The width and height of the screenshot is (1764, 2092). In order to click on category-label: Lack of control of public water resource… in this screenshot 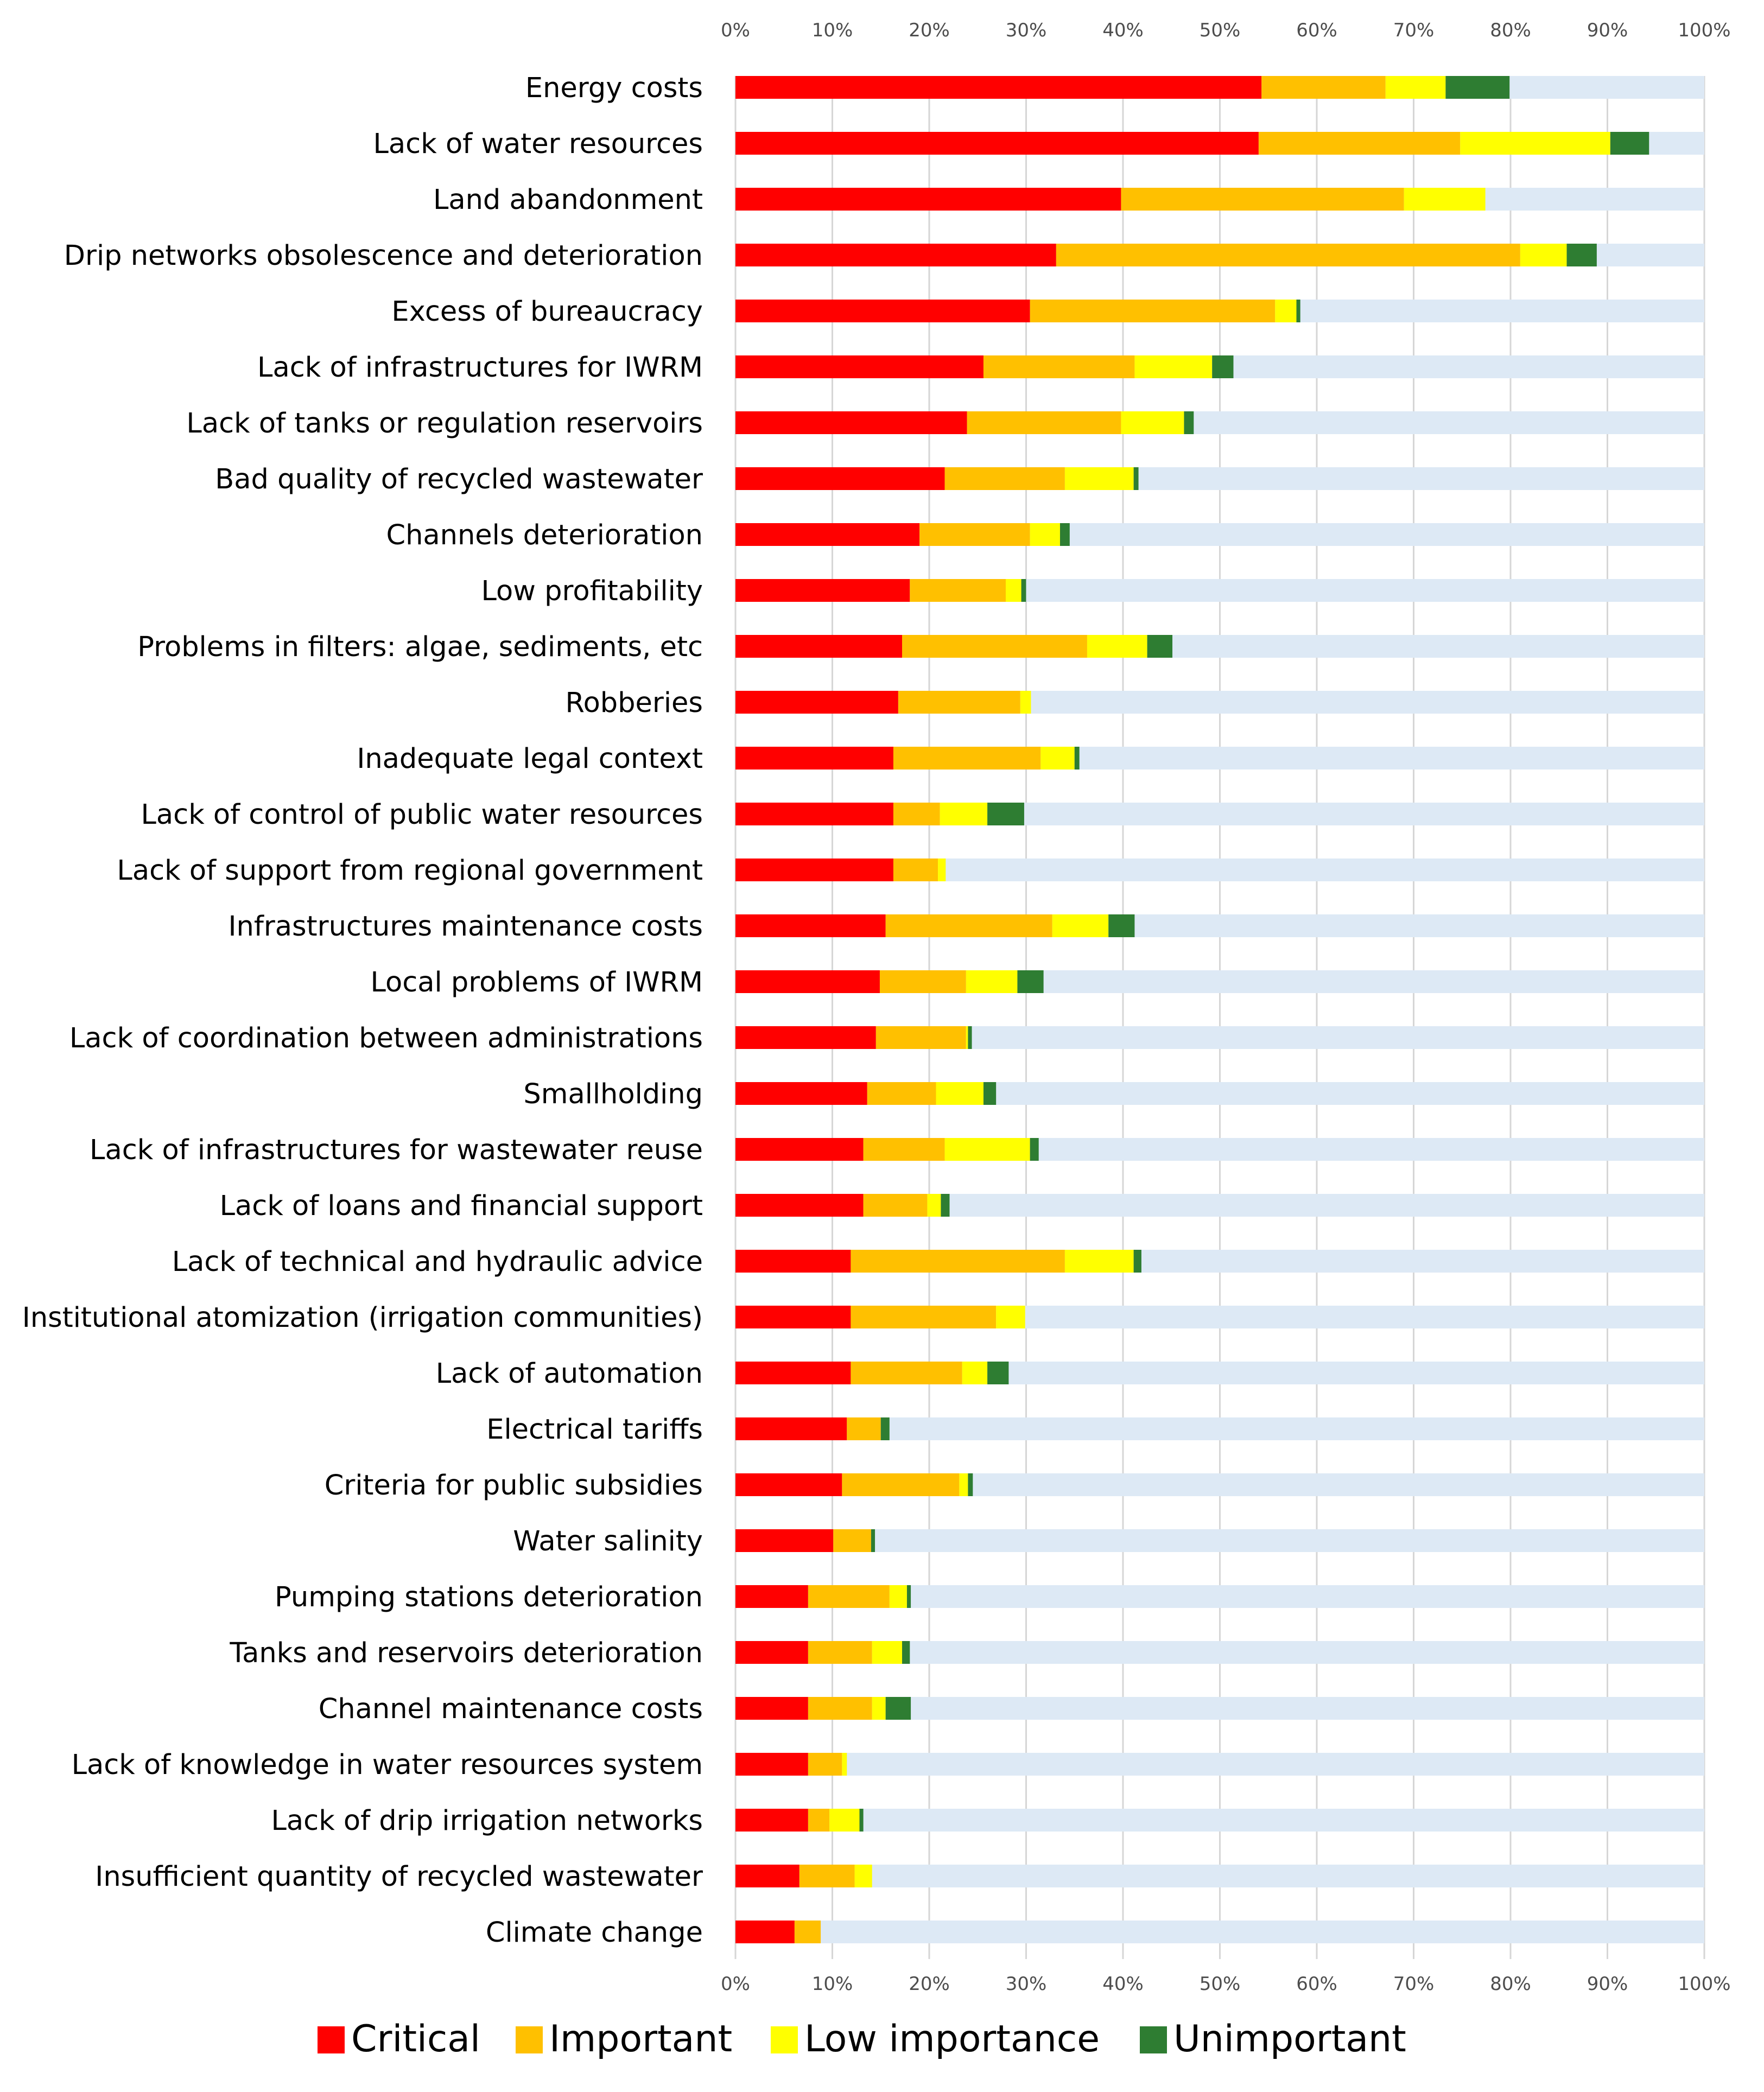, I will do `click(422, 815)`.